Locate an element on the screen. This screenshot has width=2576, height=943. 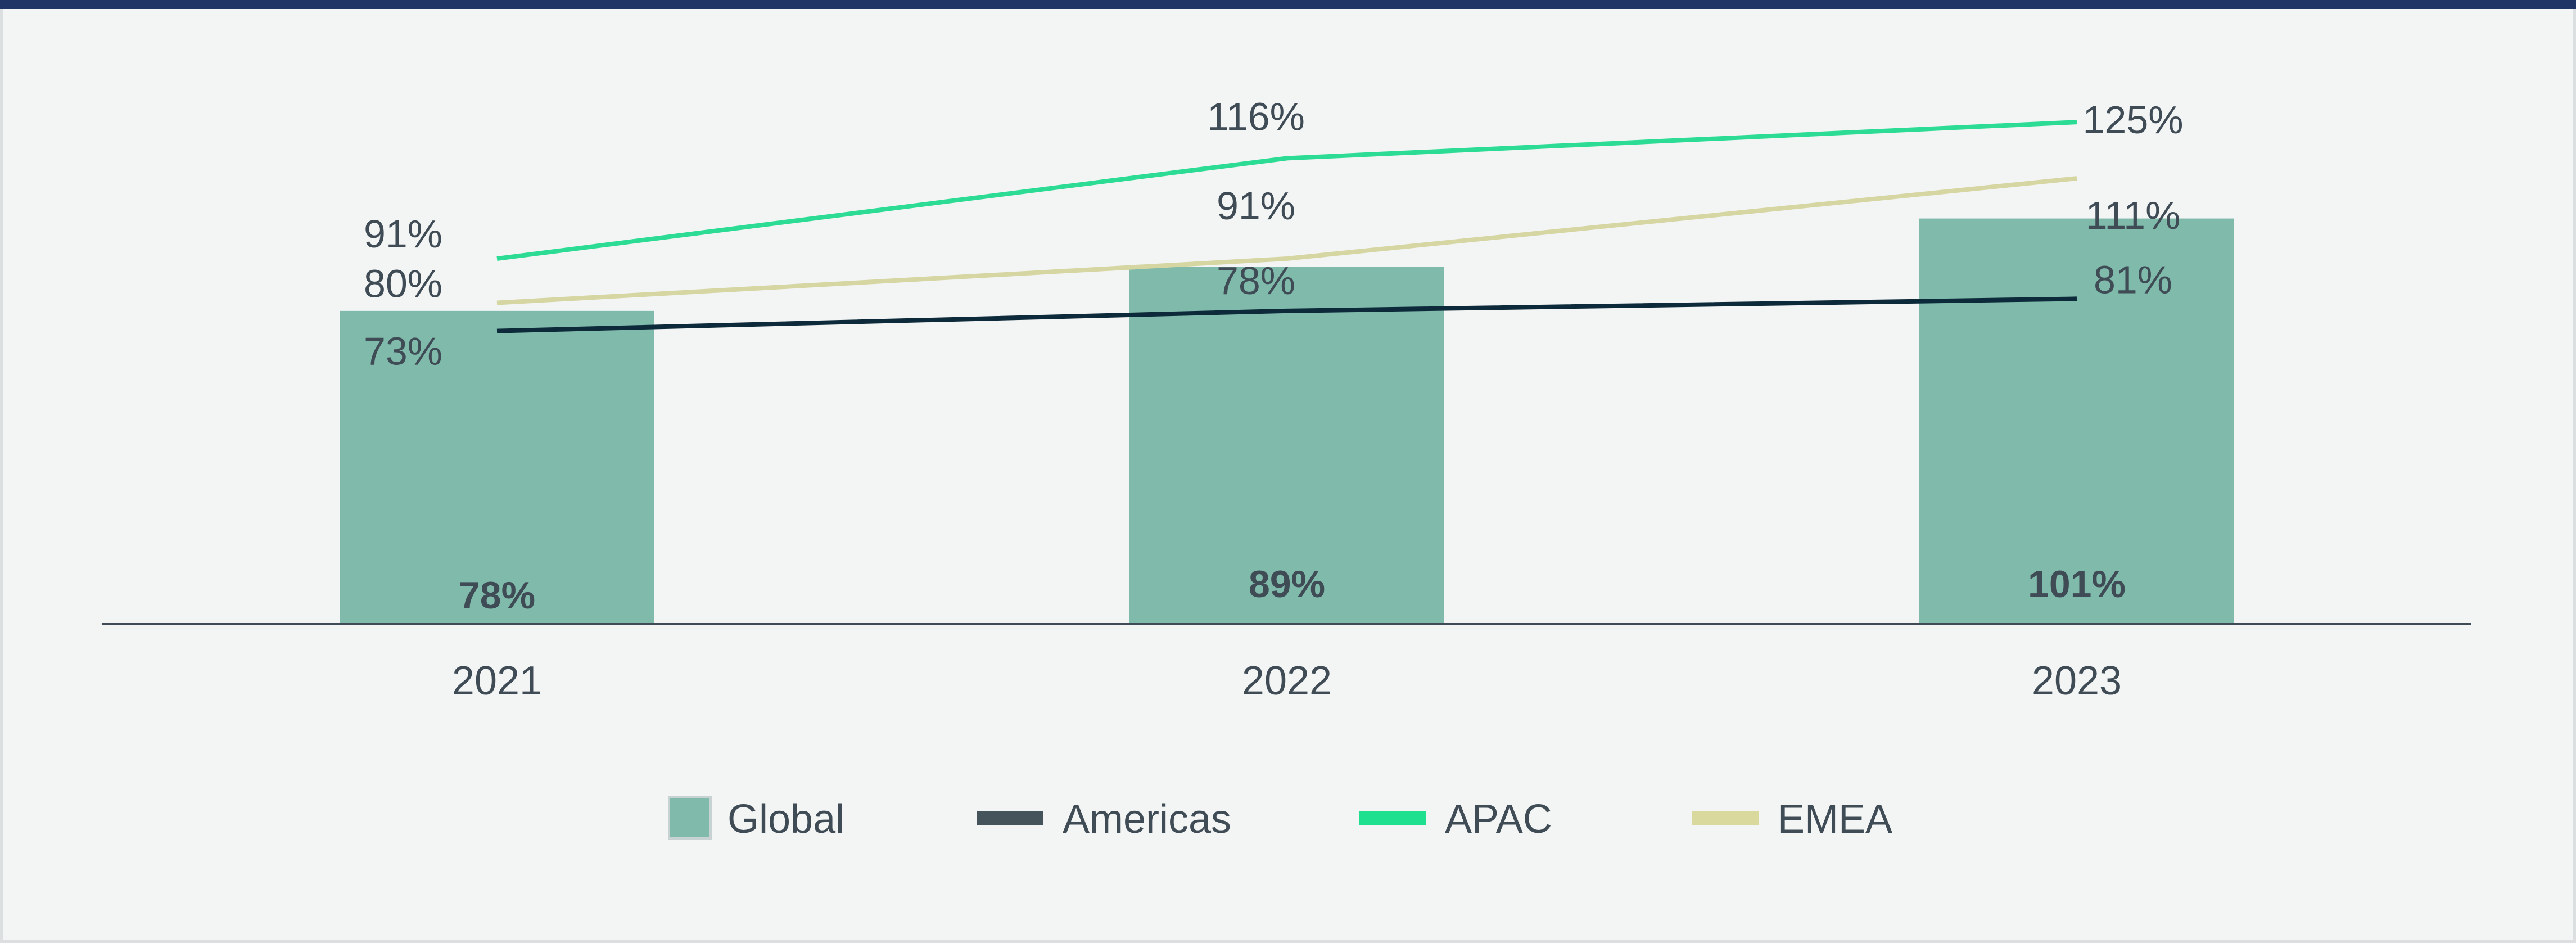
bar-value-label: 78% is located at coordinates (497, 595).